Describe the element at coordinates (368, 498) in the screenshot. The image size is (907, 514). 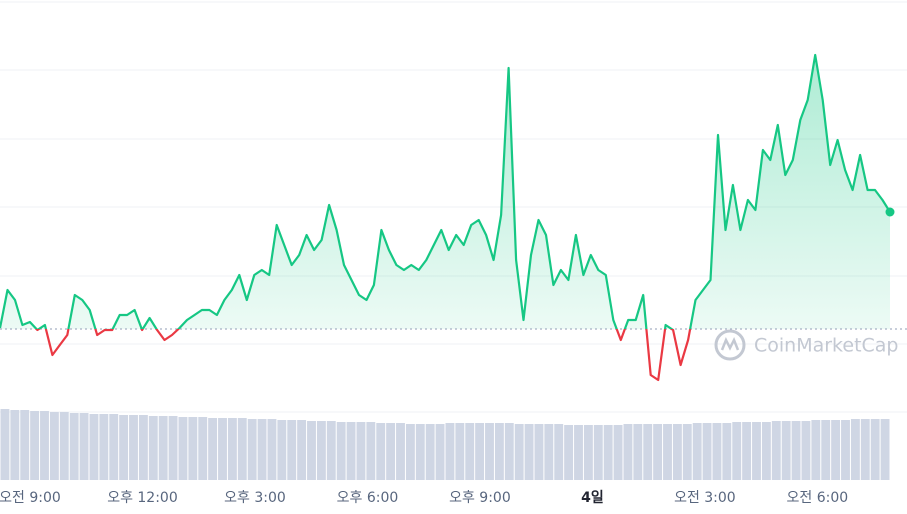
I see `x-tick-label: 오후 6:00` at that location.